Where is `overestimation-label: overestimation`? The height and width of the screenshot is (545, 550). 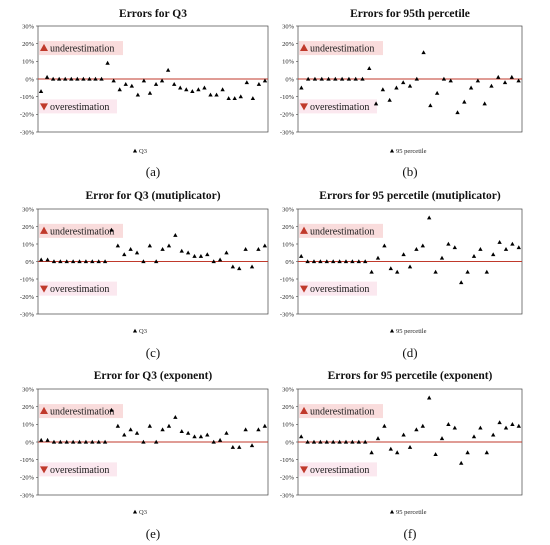
overestimation-label: overestimation is located at coordinates (339, 107).